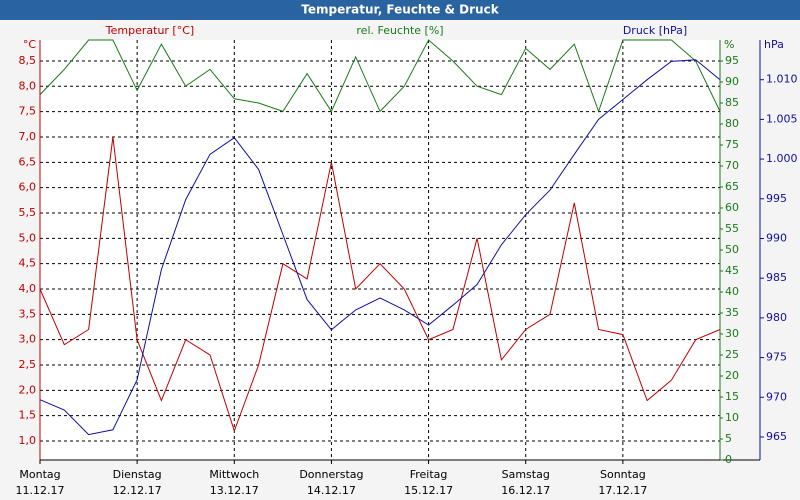 This screenshot has height=500, width=800. I want to click on y3-tick-label: 1.000, so click(782, 158).